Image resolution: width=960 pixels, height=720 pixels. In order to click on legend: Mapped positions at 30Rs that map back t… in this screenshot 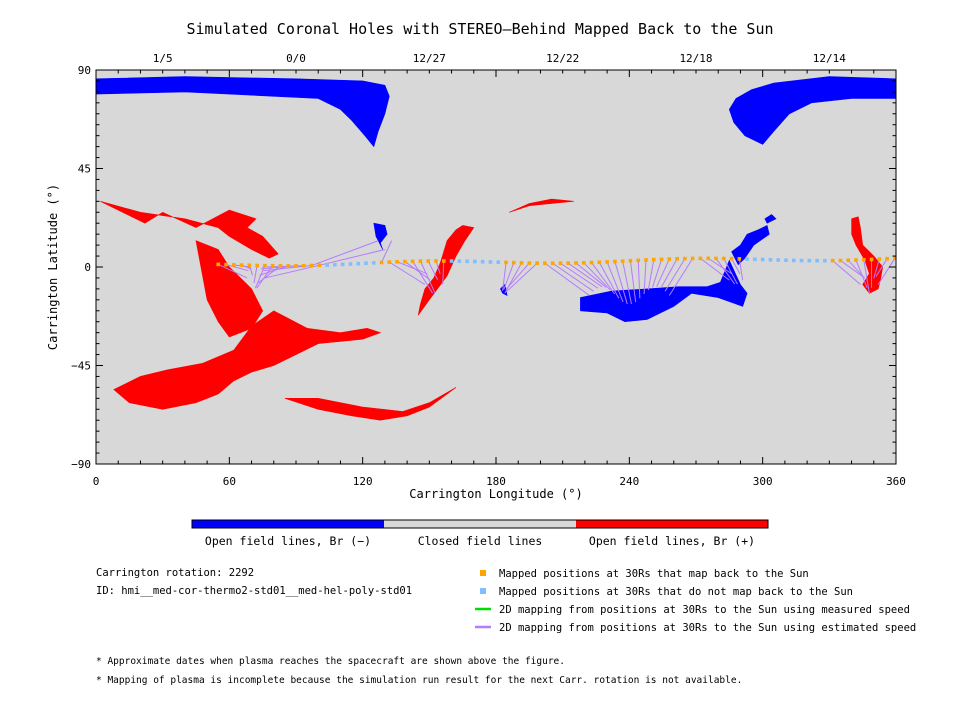, I will do `click(695, 601)`.